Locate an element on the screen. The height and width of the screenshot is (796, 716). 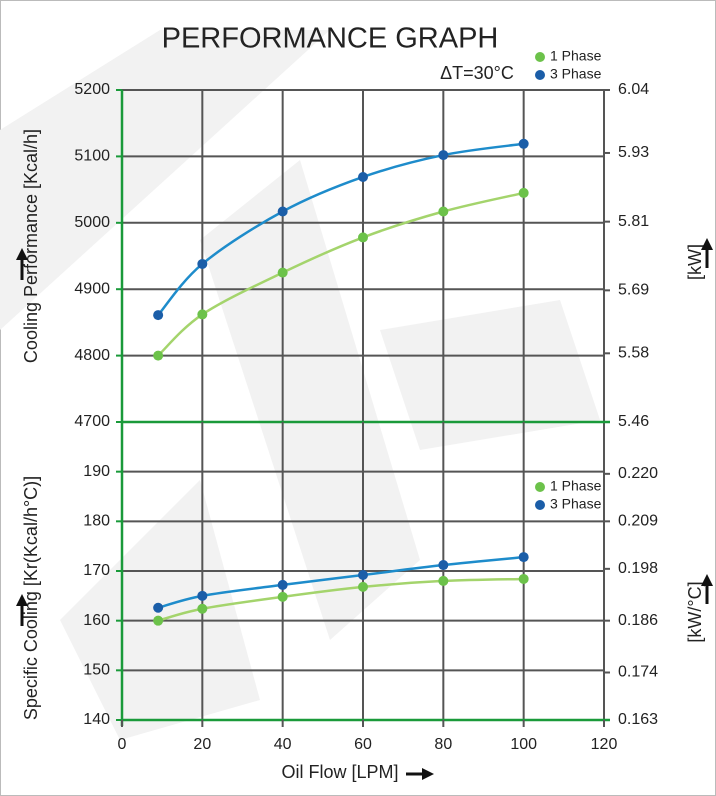
x-tick-label: 120 is located at coordinates (604, 744).